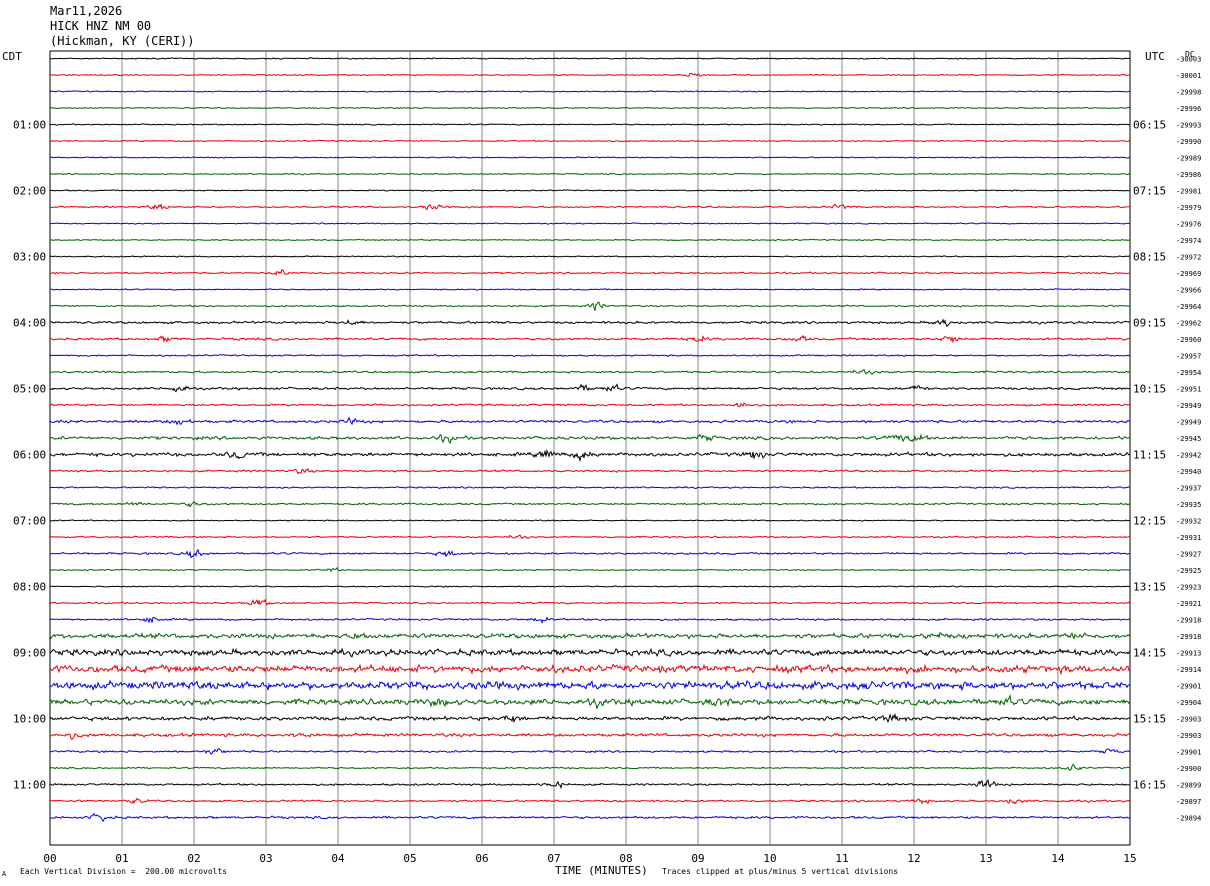 The height and width of the screenshot is (886, 1210). I want to click on dc-offset-value: -29931, so click(1188, 538).